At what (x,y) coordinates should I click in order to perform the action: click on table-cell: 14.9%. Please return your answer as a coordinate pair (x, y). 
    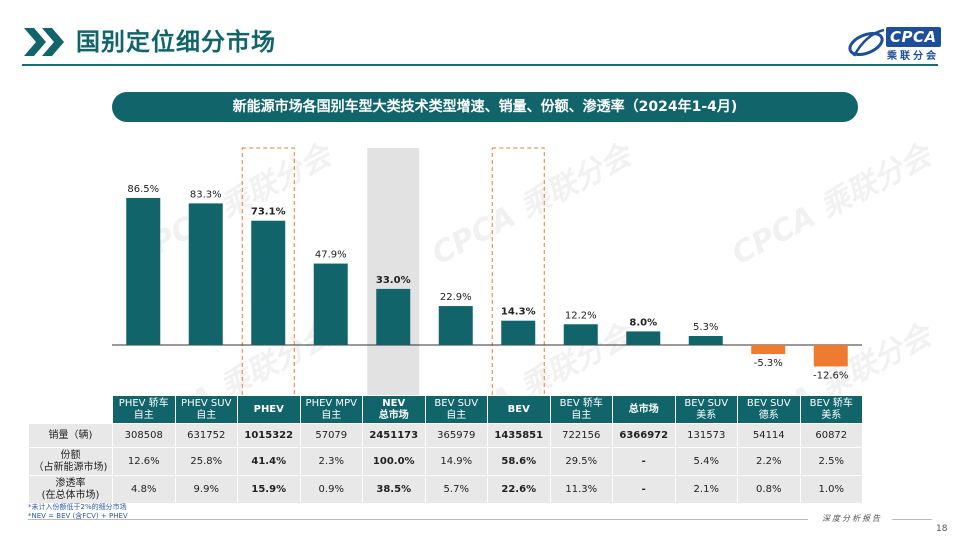
    Looking at the image, I should click on (456, 461).